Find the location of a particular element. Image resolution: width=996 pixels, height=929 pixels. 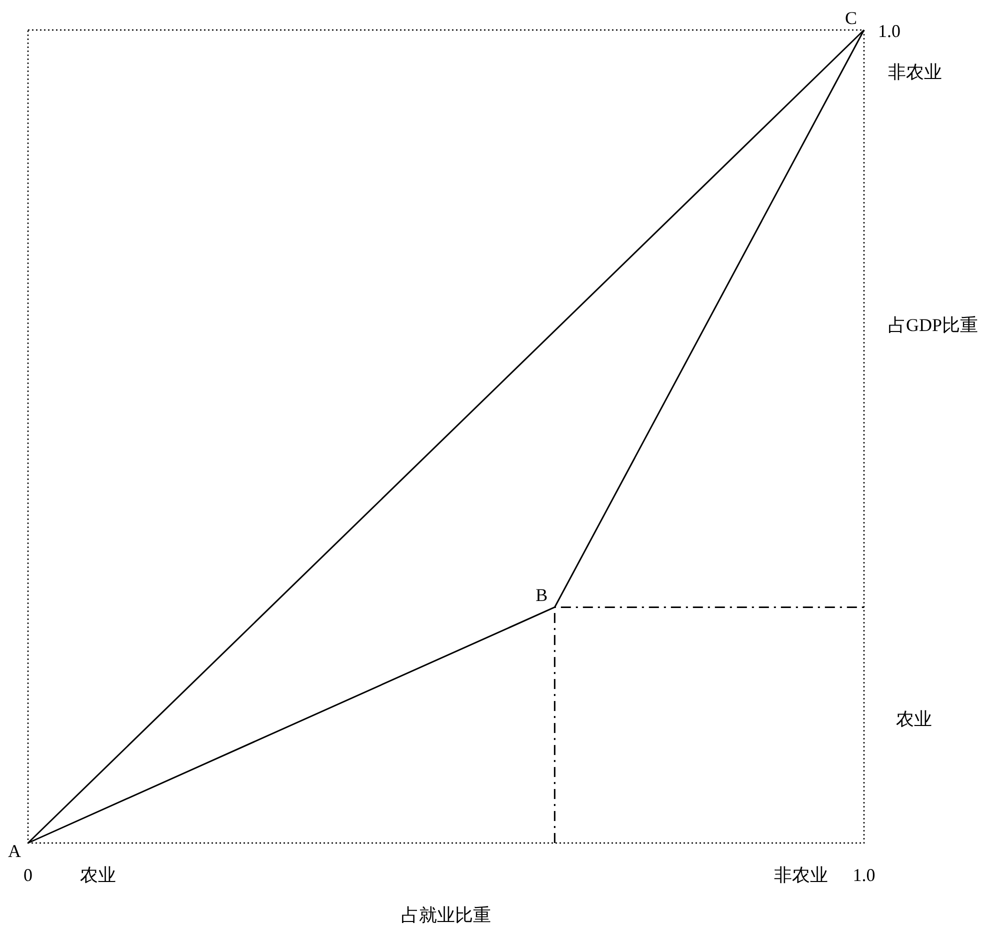

x-axis-title: 占就业比重 is located at coordinates (446, 915).